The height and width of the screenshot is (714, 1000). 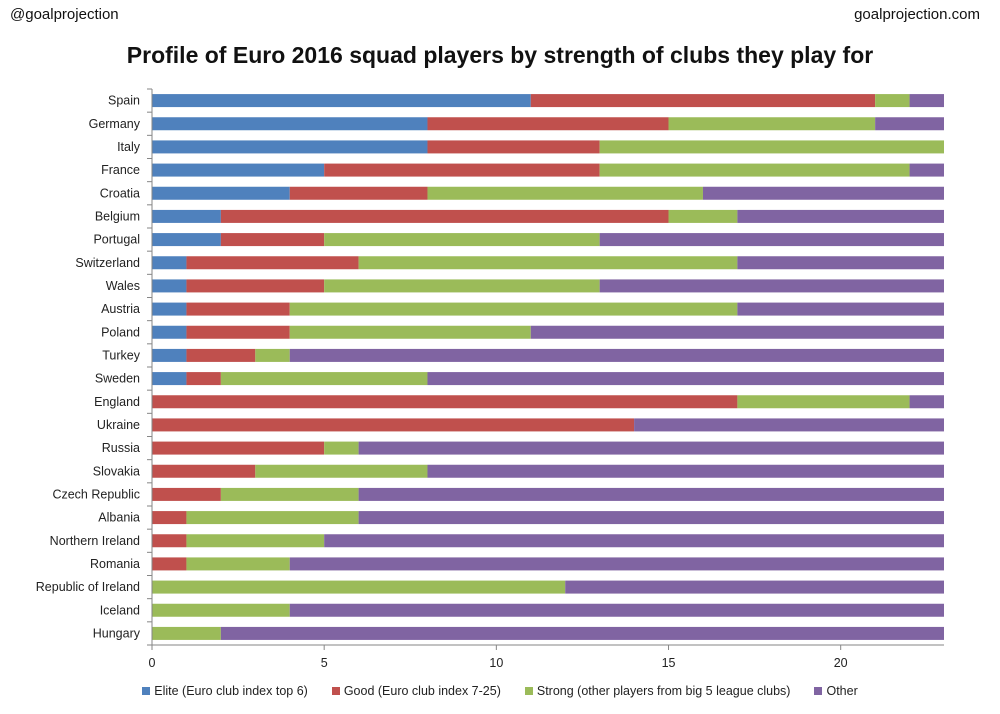 I want to click on x-tick-label: 5, so click(x=324, y=663).